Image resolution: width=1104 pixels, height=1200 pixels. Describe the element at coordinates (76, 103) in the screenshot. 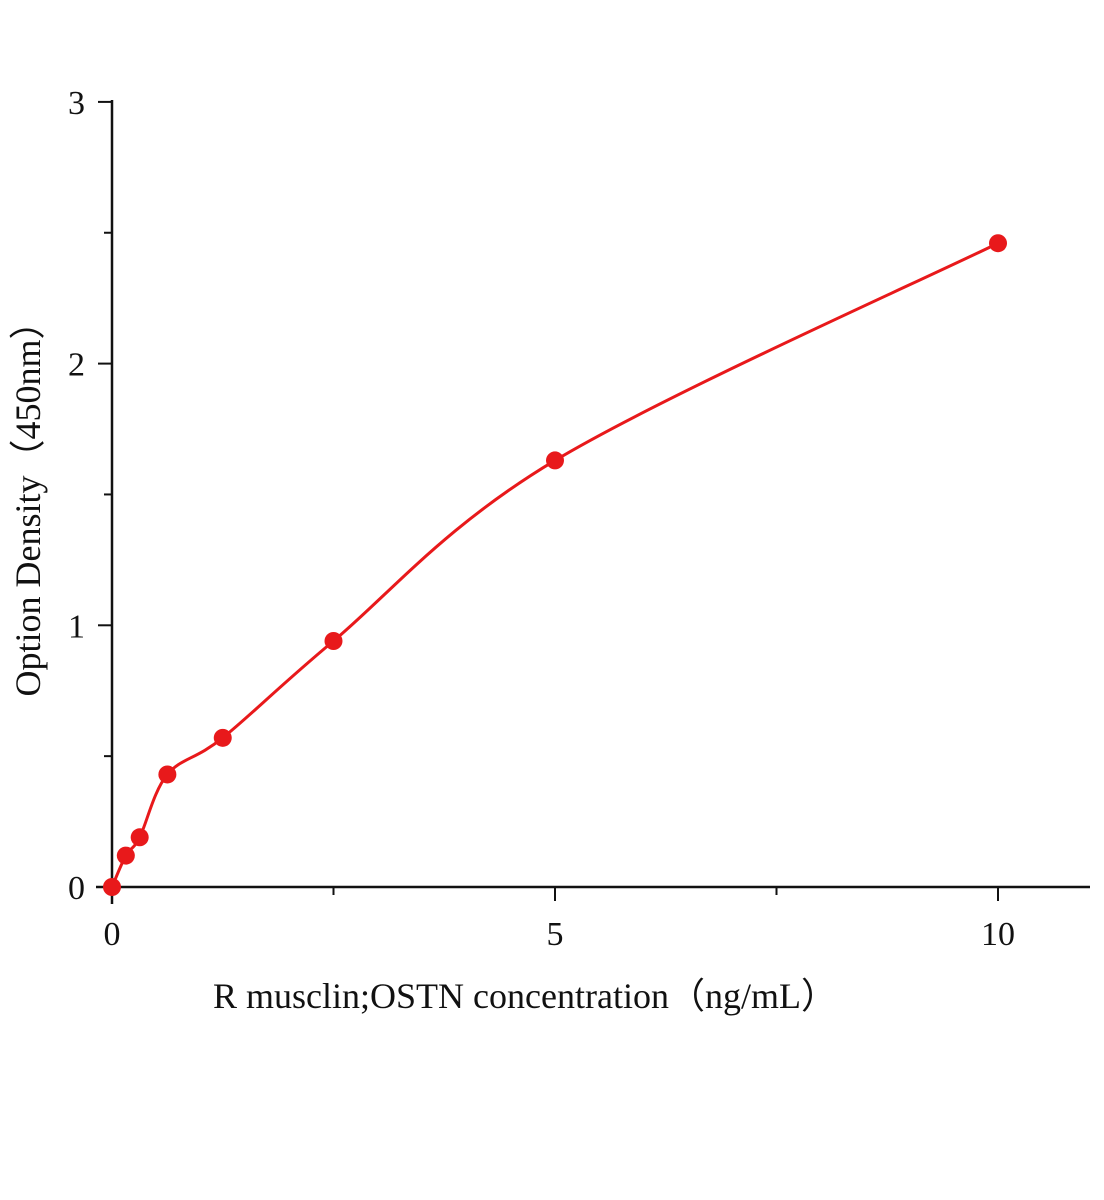

I see `y-tick-label: 3` at that location.